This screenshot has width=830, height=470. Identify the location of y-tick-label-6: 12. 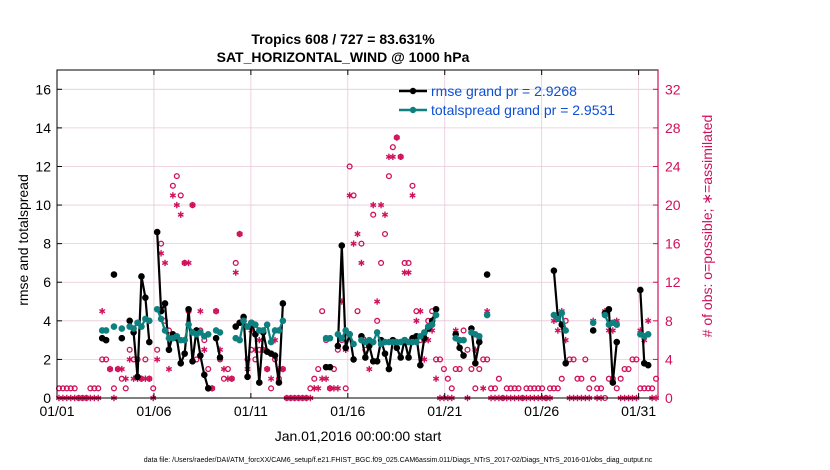
(43, 166).